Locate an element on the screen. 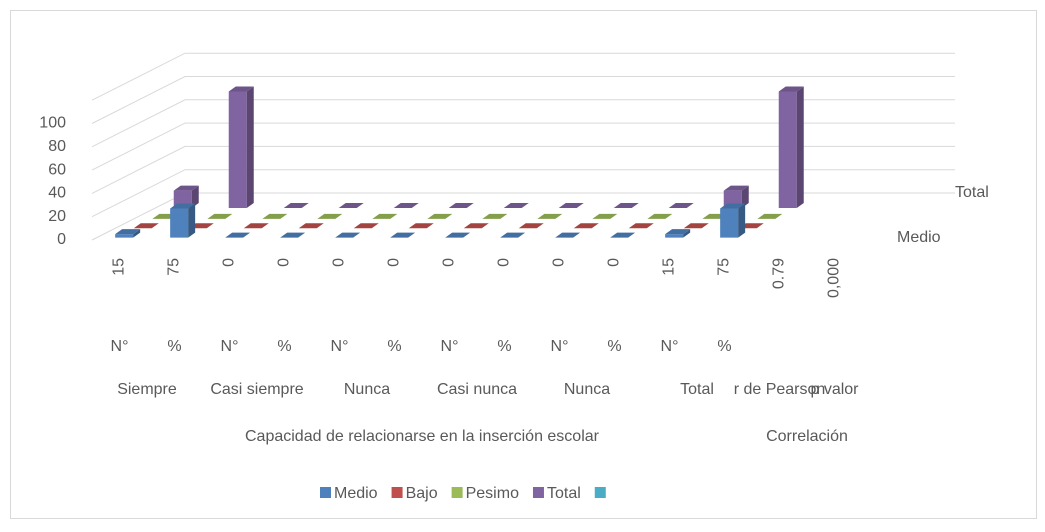 This screenshot has height=532, width=1045. x-group-label: Siempre is located at coordinates (147, 389).